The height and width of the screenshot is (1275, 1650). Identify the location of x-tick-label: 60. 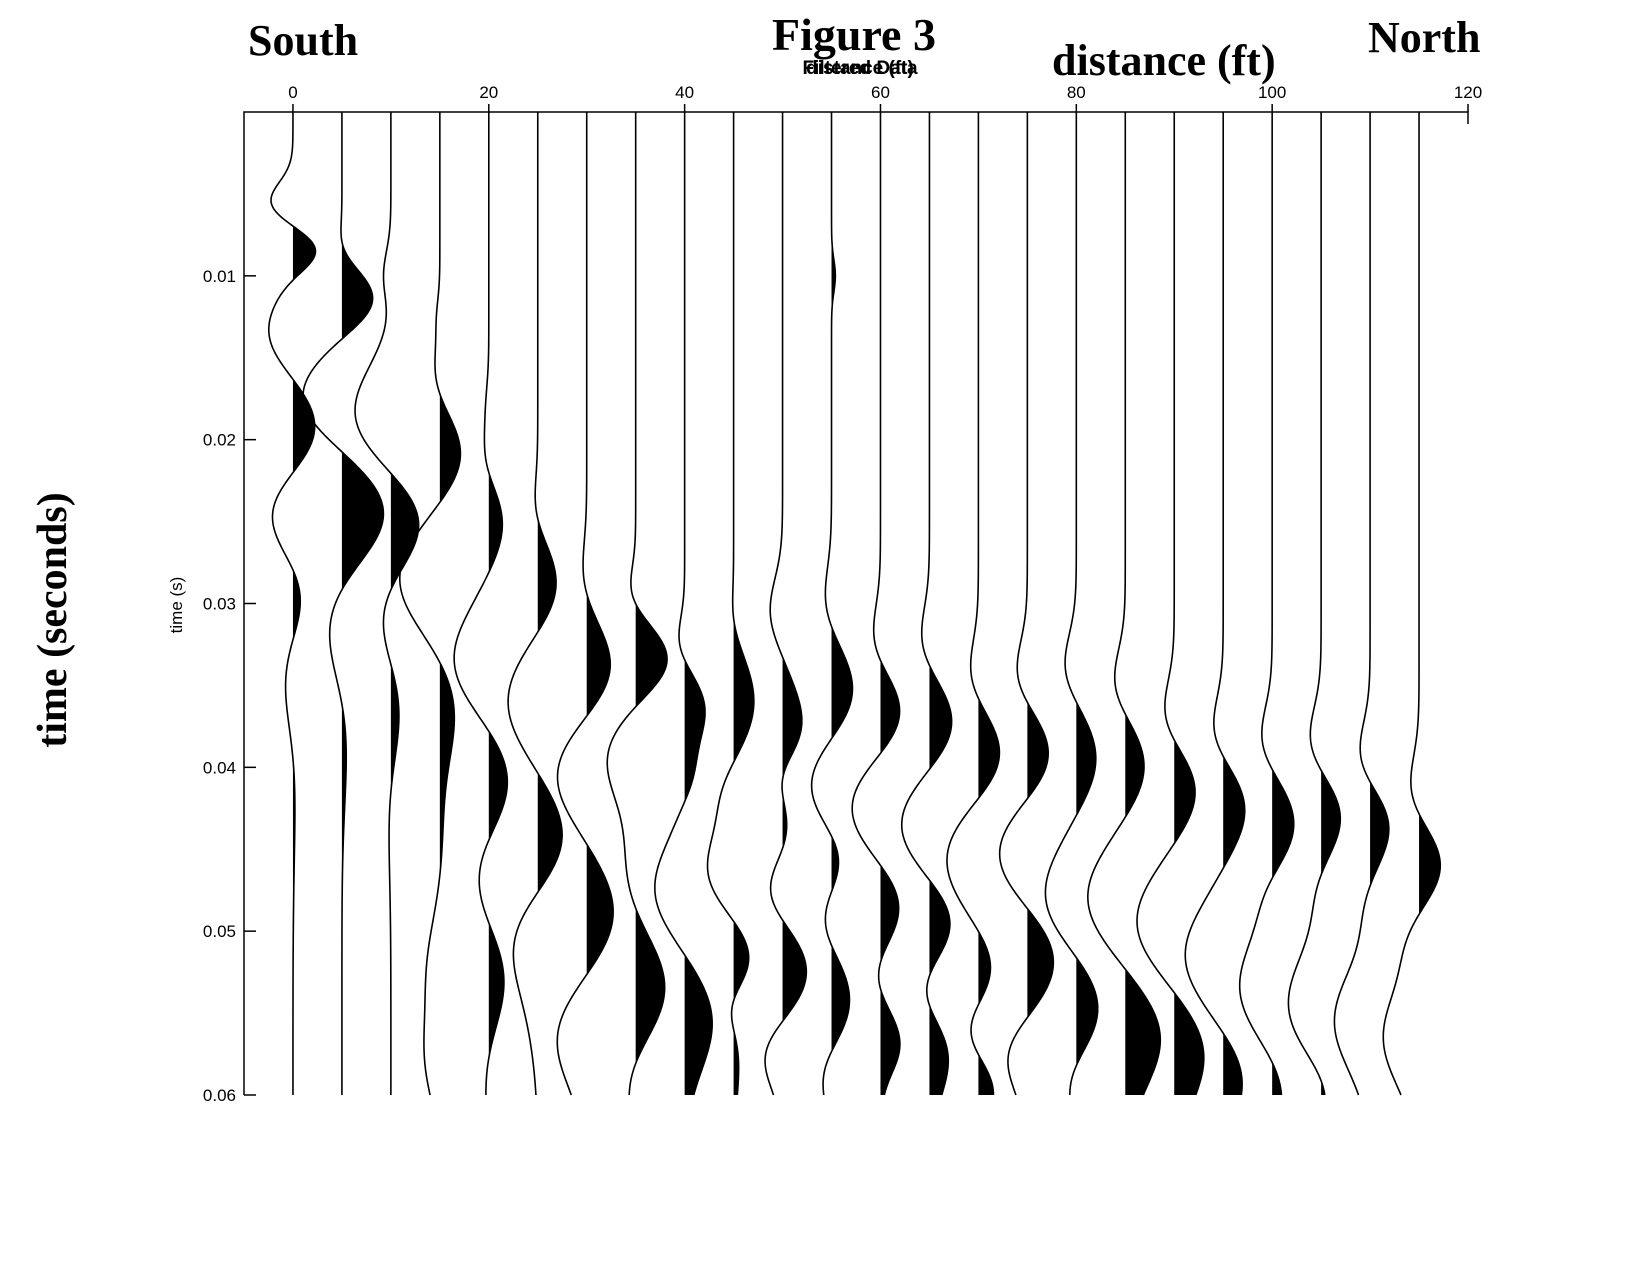
(880, 92).